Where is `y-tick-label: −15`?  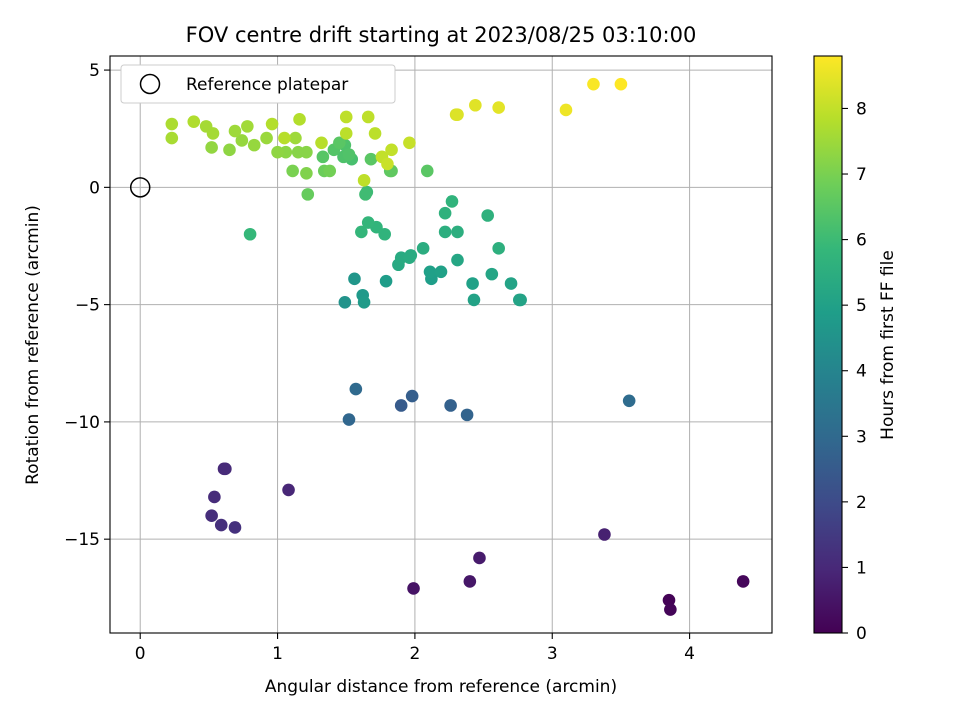
y-tick-label: −15 is located at coordinates (82, 540).